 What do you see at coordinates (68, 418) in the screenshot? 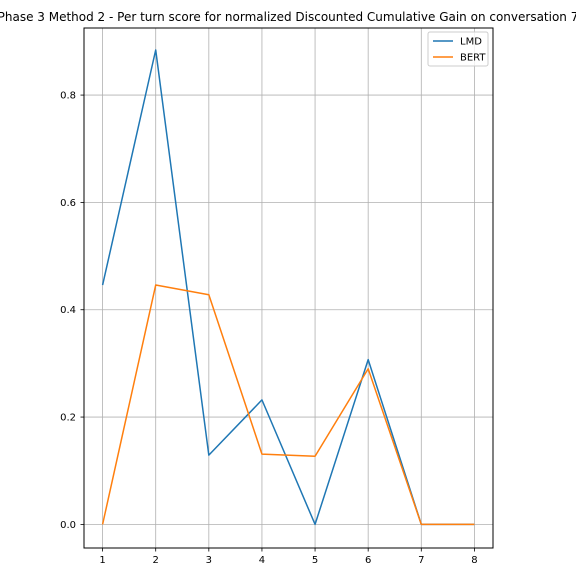
I see `y-tick-label: 0.2` at bounding box center [68, 418].